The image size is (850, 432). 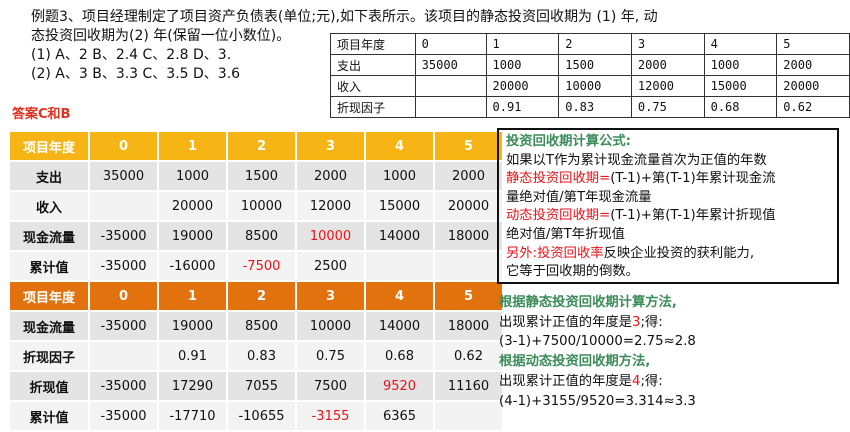 What do you see at coordinates (136, 74) in the screenshot?
I see `question-options-2: (2) A、3 B、3.3 C、3.5 D、3.6` at bounding box center [136, 74].